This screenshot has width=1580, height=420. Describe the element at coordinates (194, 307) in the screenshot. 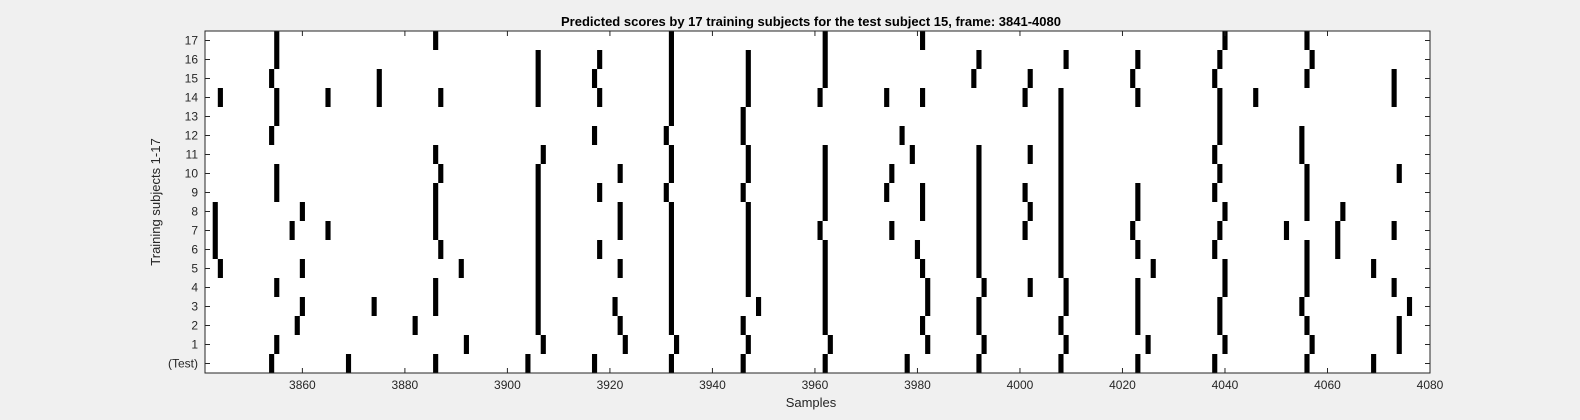

I see `y-tick-label: 3` at that location.